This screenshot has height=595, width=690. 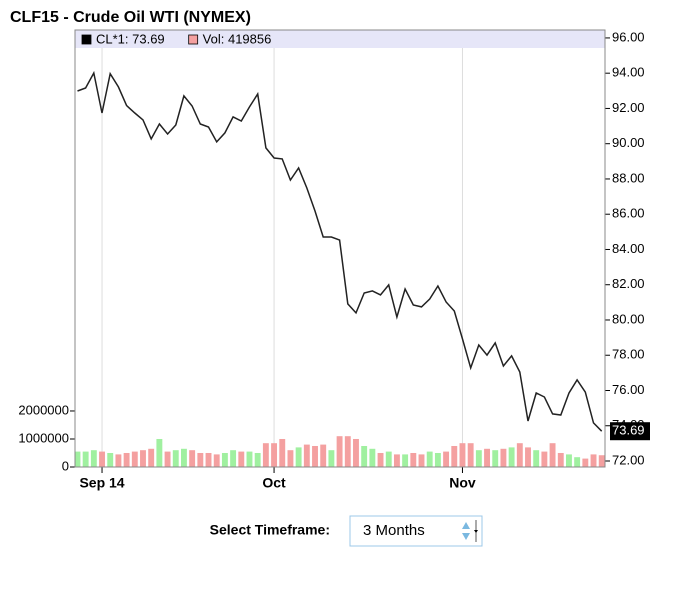 What do you see at coordinates (628, 248) in the screenshot?
I see `y-tick-label: 84.00` at bounding box center [628, 248].